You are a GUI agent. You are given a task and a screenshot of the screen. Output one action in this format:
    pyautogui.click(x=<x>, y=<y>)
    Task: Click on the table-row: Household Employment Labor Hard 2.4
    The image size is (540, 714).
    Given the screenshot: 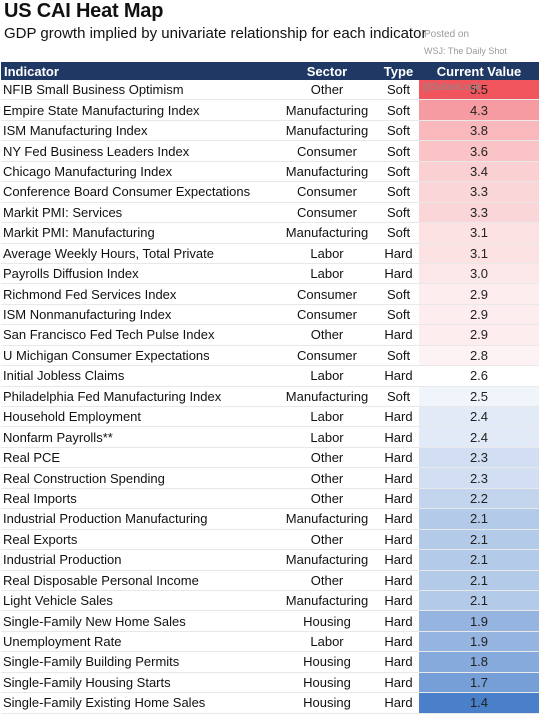 What is the action you would take?
    pyautogui.click(x=270, y=417)
    